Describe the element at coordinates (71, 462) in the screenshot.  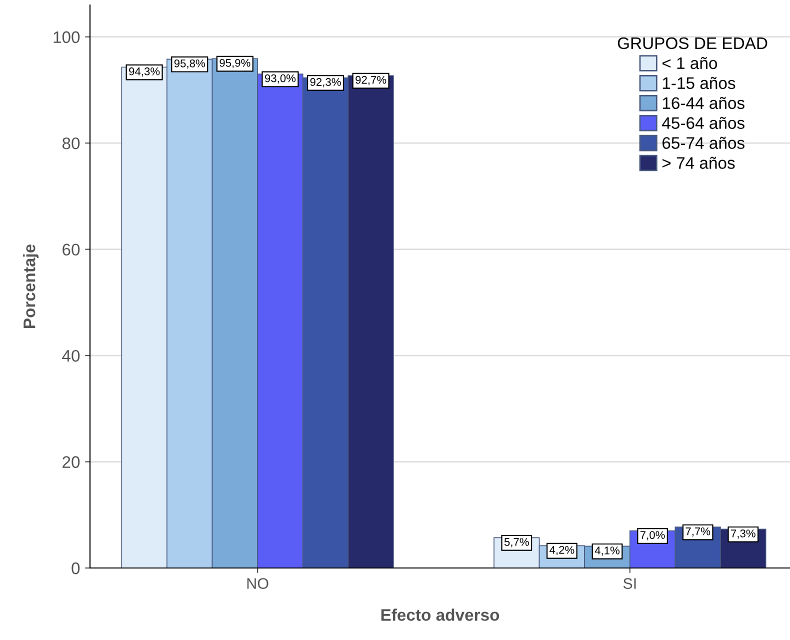
I see `y-tick-label: 20` at that location.